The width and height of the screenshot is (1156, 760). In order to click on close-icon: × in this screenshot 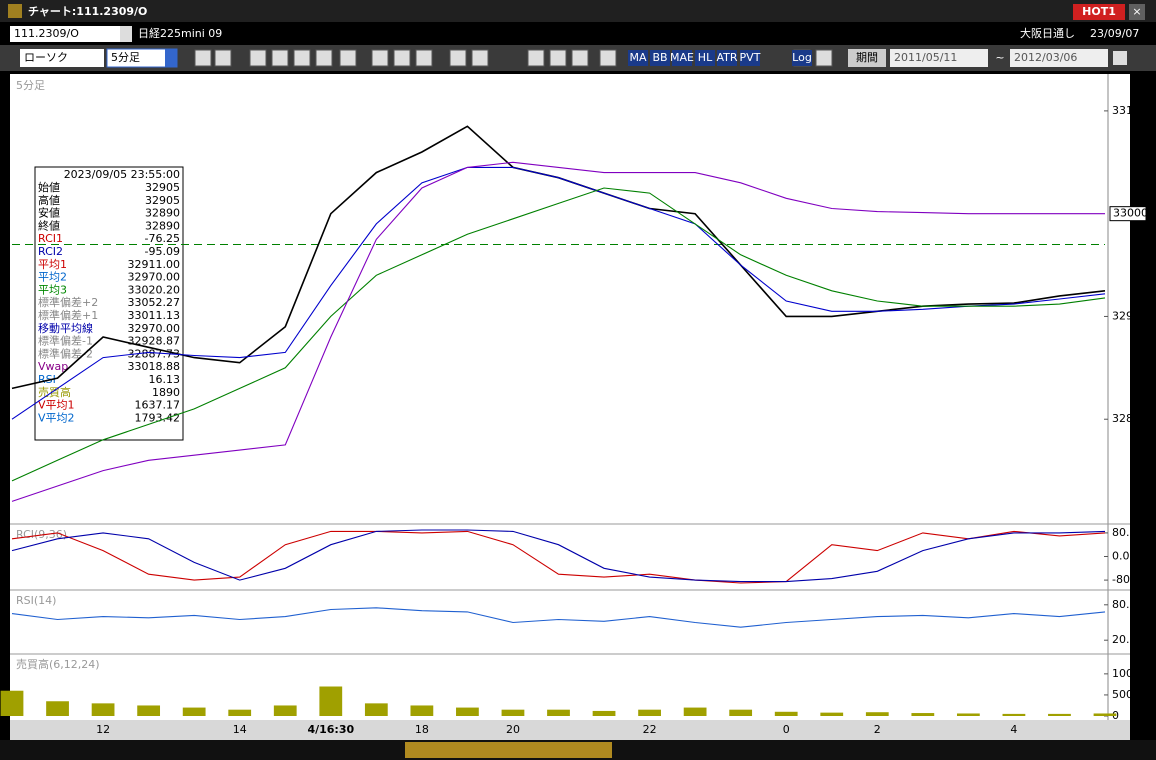, I will do `click(1136, 11)`.